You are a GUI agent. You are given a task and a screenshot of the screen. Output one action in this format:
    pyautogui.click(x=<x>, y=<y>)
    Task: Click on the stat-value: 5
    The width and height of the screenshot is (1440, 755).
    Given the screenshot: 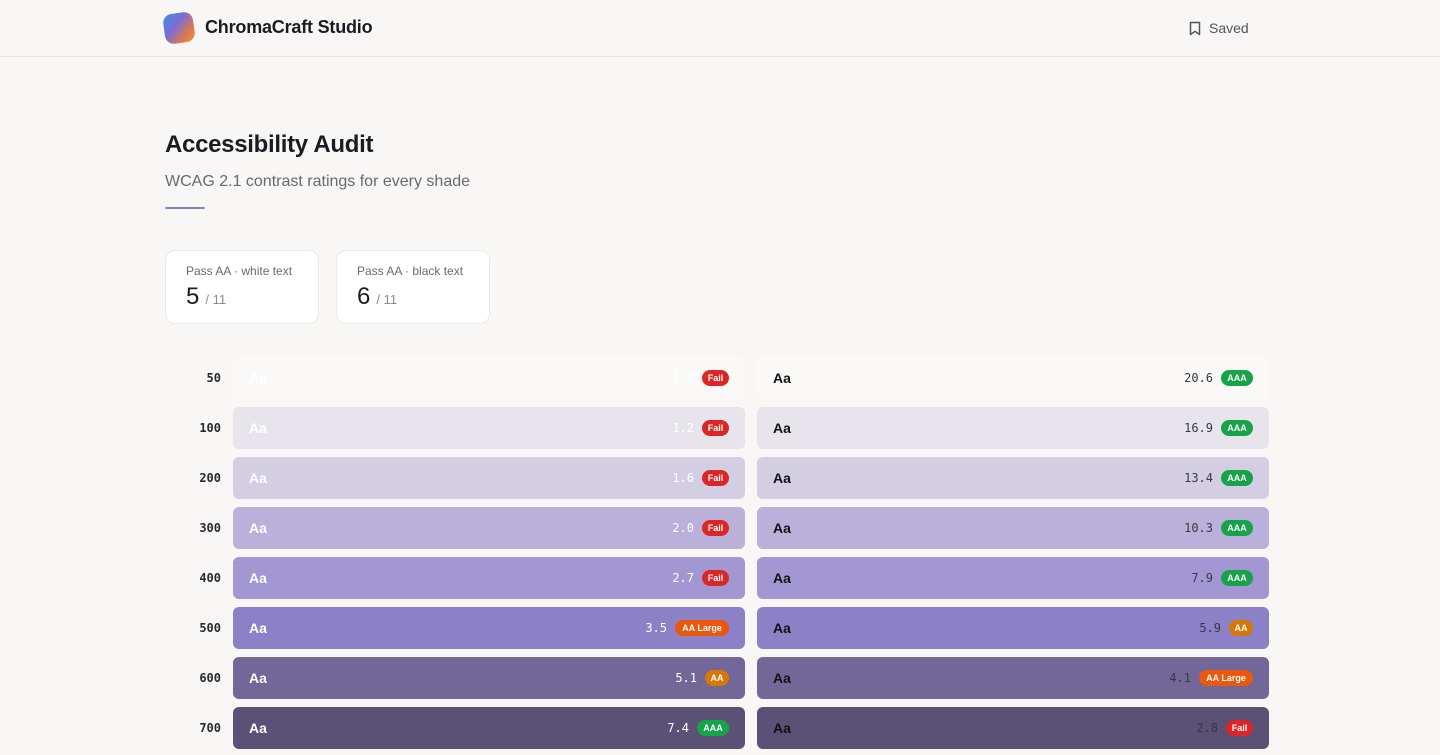 What is the action you would take?
    pyautogui.click(x=193, y=296)
    